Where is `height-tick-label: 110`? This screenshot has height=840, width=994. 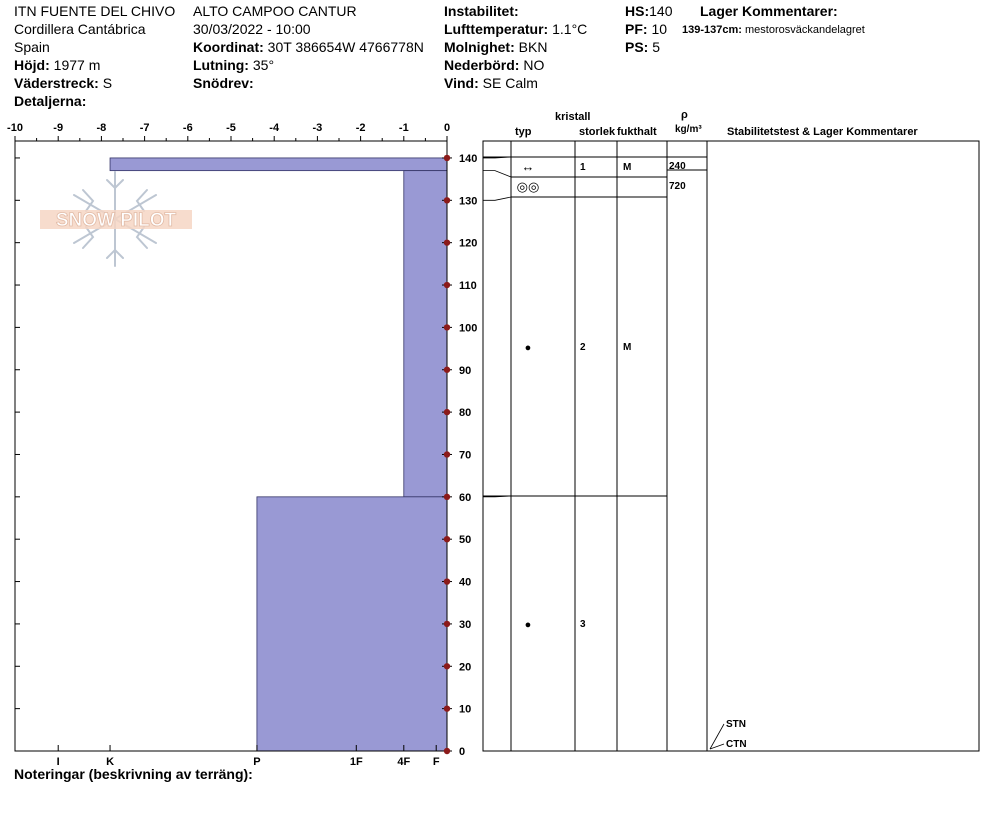
height-tick-label: 110 is located at coordinates (468, 286).